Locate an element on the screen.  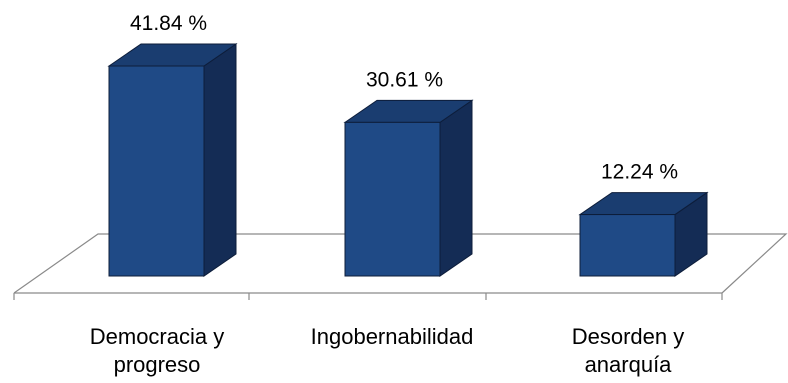
category-label-democracia: Democracia y progreso is located at coordinates (157, 350).